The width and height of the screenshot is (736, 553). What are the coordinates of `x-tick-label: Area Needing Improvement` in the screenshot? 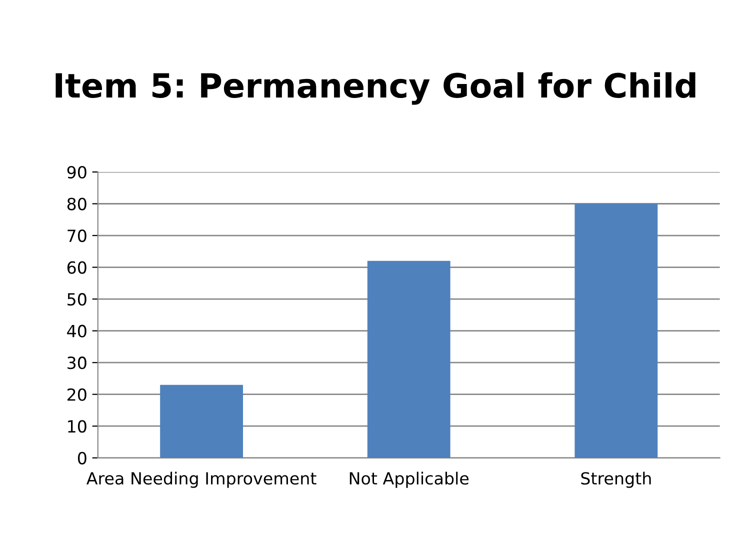 It's located at (201, 480).